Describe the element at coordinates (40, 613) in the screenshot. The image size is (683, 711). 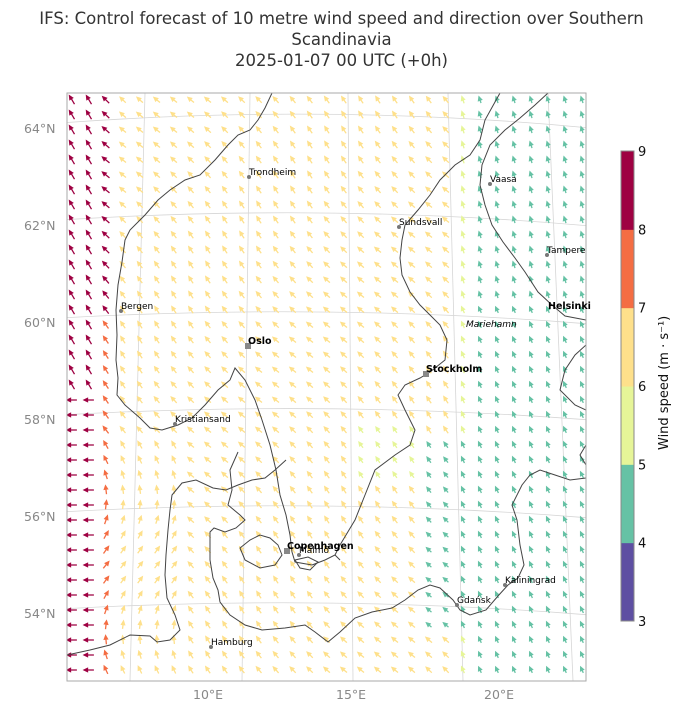
I see `lat-label: 54°N` at that location.